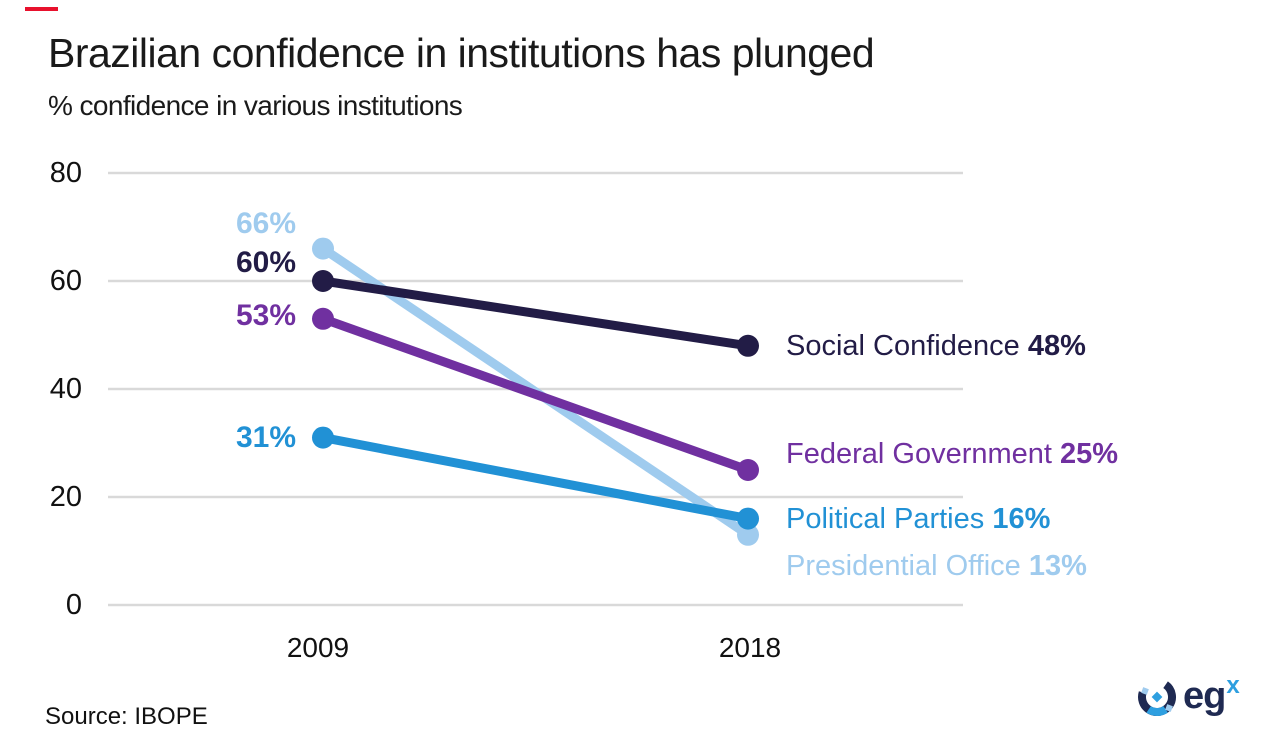 Image resolution: width=1280 pixels, height=754 pixels. I want to click on x-axis-tick-label: 2018, so click(750, 647).